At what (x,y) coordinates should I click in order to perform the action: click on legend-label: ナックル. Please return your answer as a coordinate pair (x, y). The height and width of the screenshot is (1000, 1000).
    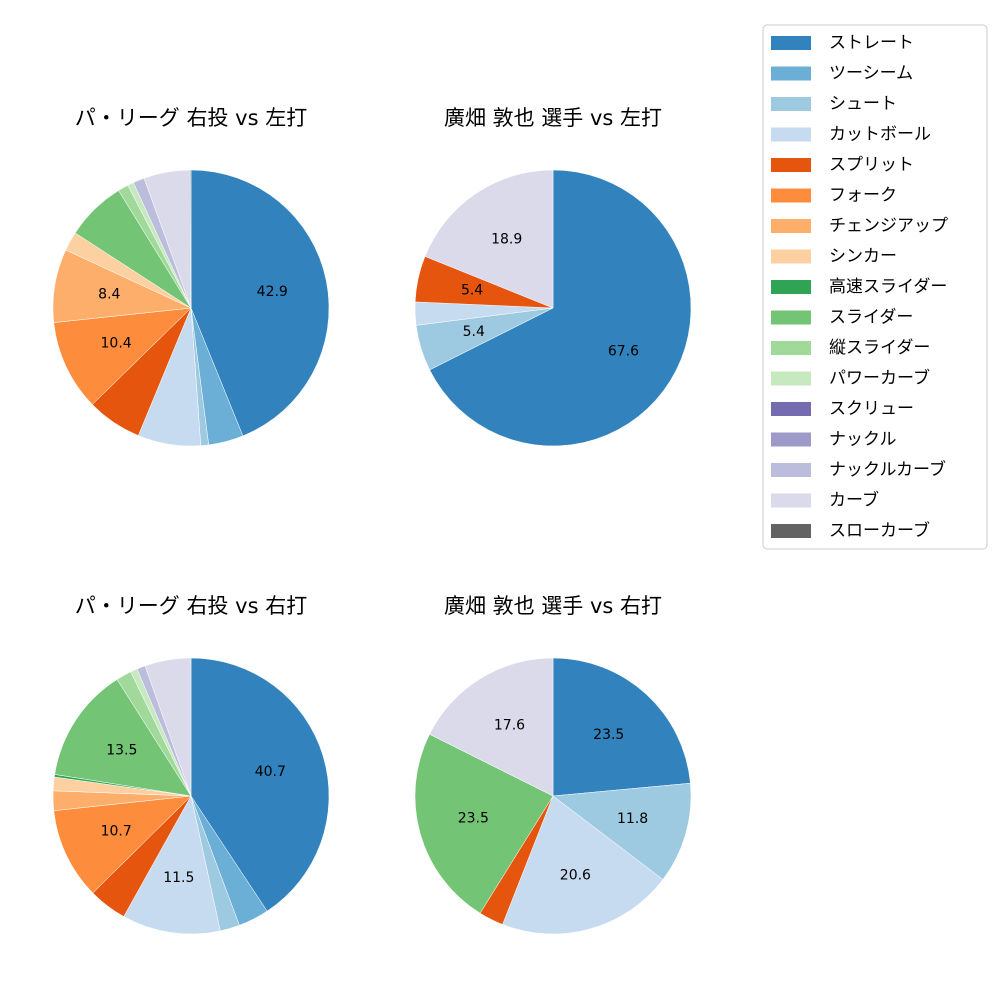
    Looking at the image, I should click on (863, 440).